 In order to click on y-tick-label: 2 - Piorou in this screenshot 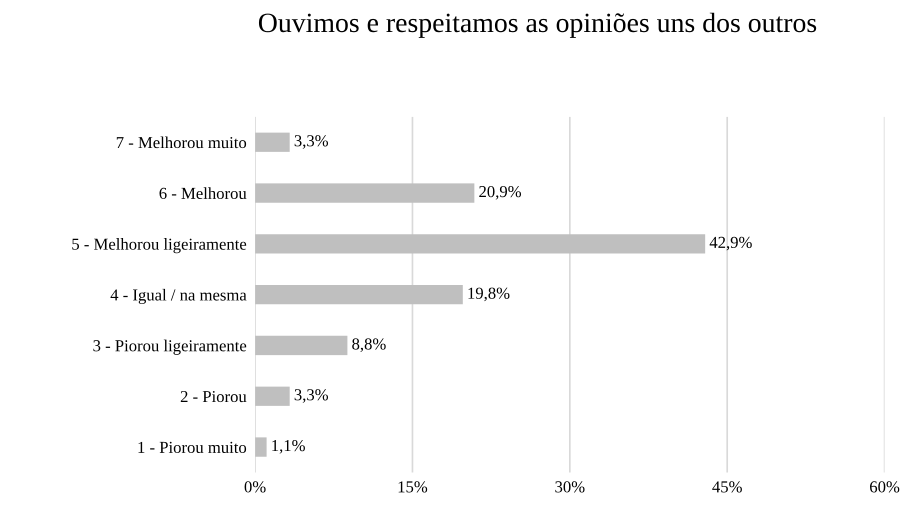, I will do `click(213, 396)`.